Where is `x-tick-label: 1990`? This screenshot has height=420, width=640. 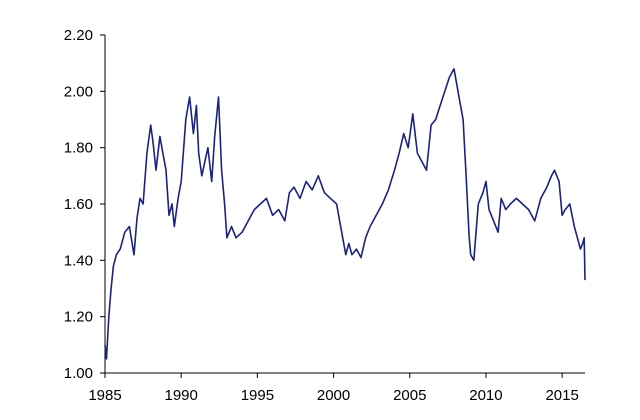
x-tick-label: 1990 is located at coordinates (181, 395).